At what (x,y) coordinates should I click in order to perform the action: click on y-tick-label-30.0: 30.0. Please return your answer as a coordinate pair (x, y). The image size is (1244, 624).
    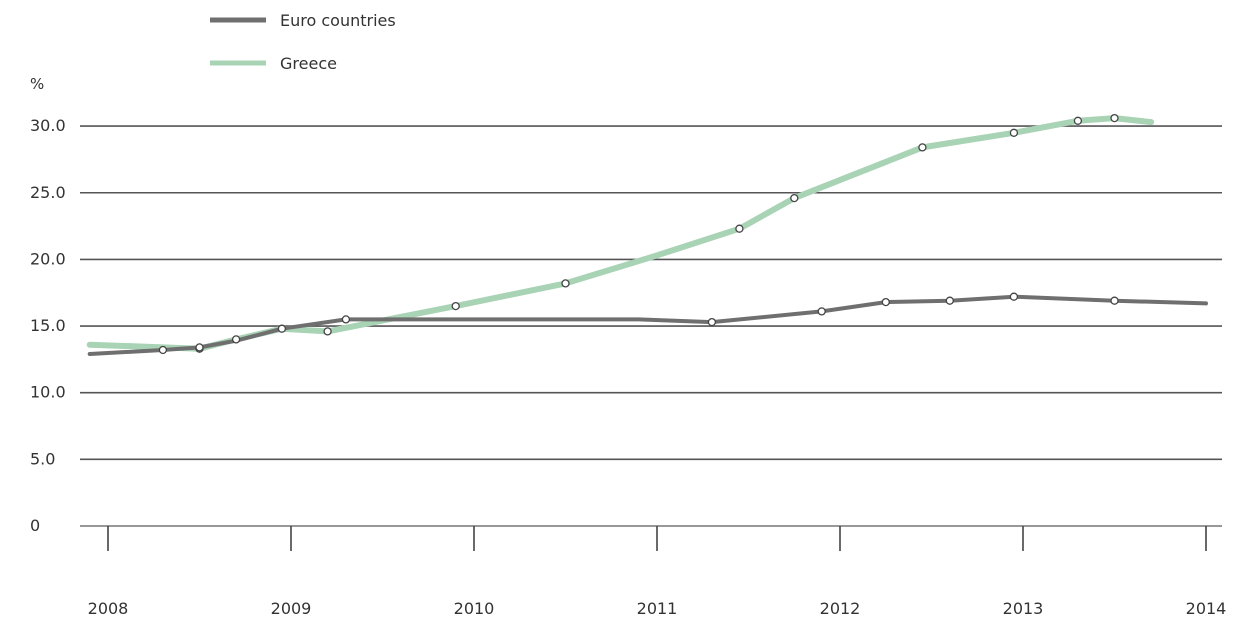
    Looking at the image, I should click on (48, 125).